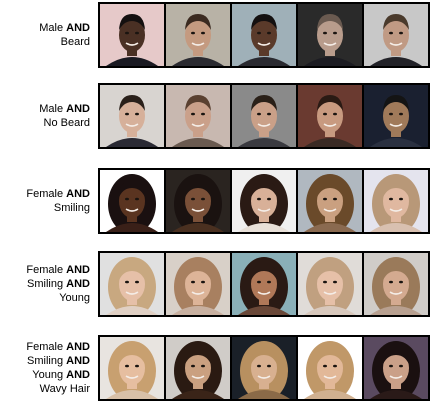 The width and height of the screenshot is (440, 415). I want to click on attribute-label-line: Wavy Hair, so click(45, 389).